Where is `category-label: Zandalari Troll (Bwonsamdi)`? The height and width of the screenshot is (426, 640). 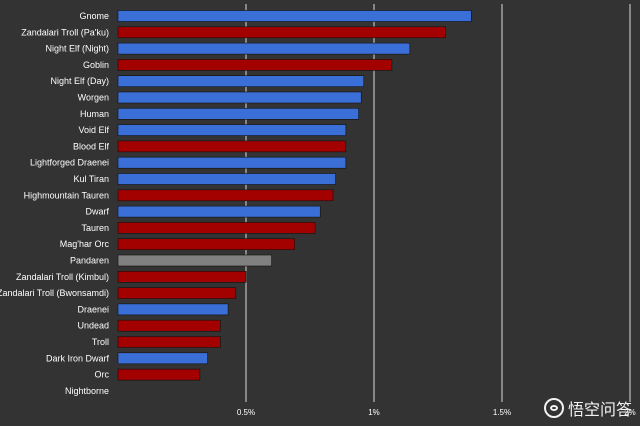 category-label: Zandalari Troll (Bwonsamdi) is located at coordinates (54, 293).